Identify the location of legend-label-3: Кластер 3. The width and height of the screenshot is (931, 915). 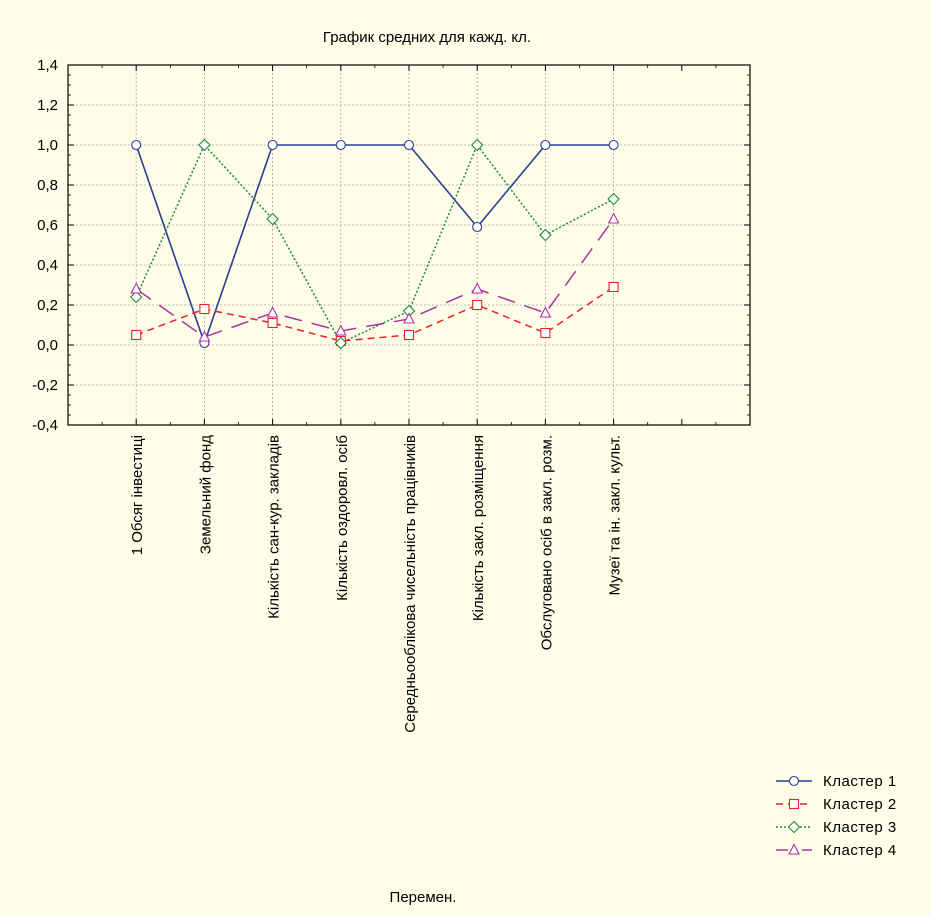
(860, 827).